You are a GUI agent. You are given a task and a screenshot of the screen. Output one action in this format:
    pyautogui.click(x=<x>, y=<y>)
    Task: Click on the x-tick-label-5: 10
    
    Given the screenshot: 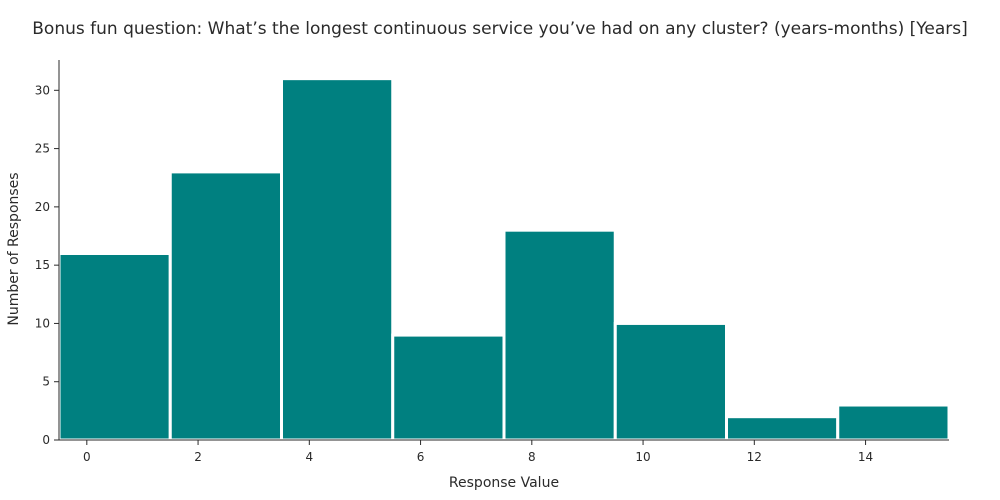 What is the action you would take?
    pyautogui.click(x=642, y=457)
    